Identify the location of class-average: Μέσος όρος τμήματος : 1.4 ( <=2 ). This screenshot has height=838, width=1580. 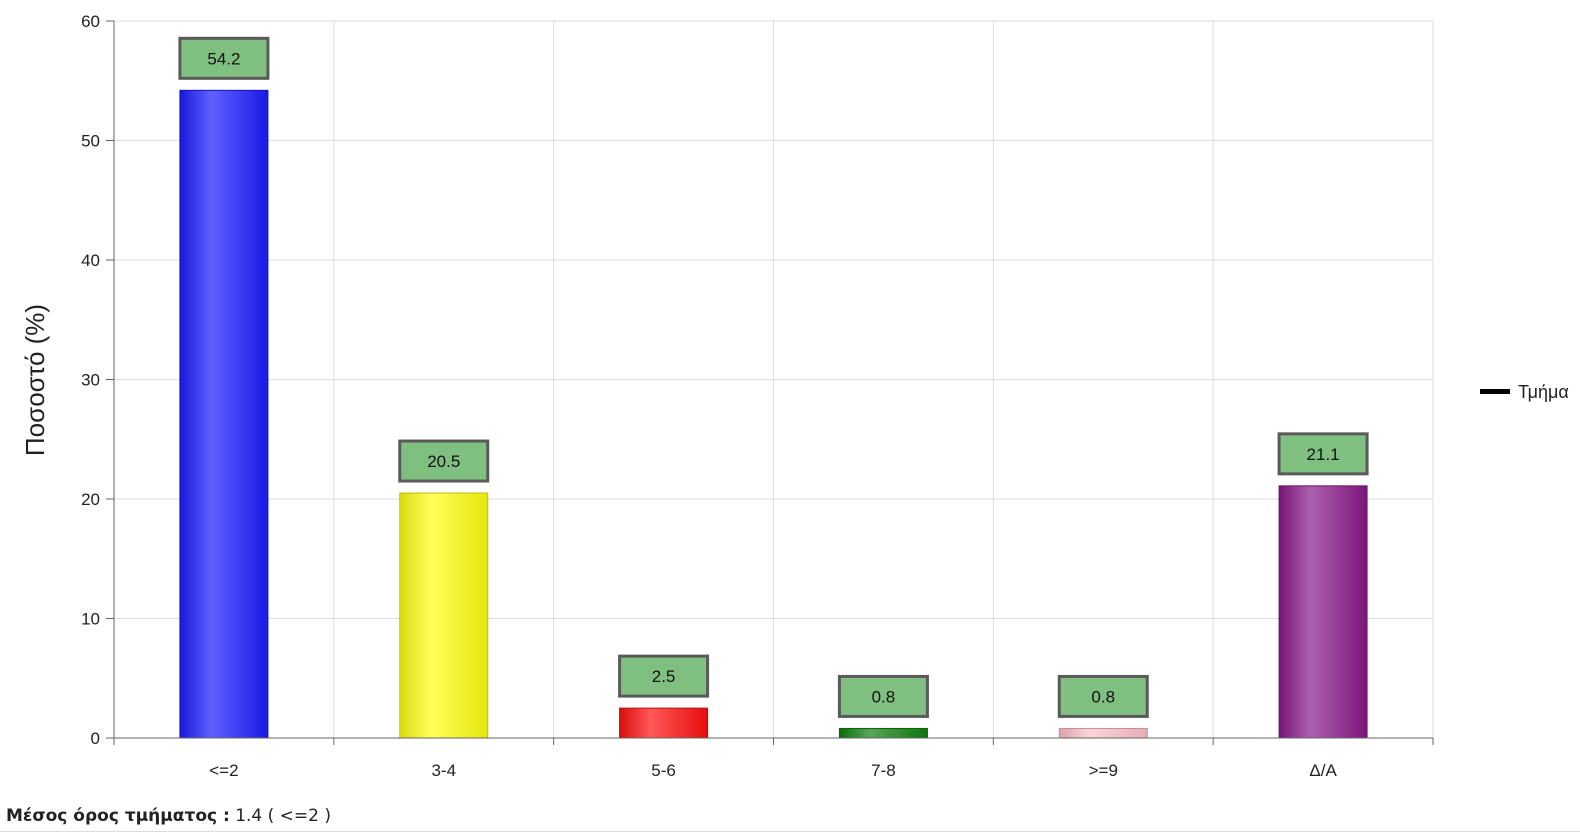
(168, 816).